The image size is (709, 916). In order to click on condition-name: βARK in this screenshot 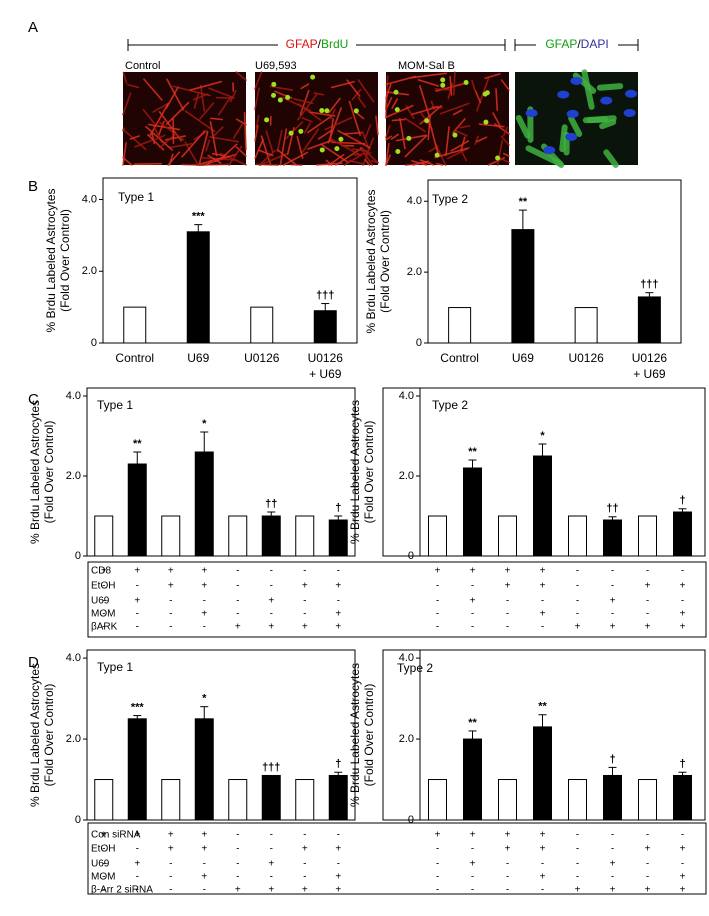, I will do `click(104, 627)`.